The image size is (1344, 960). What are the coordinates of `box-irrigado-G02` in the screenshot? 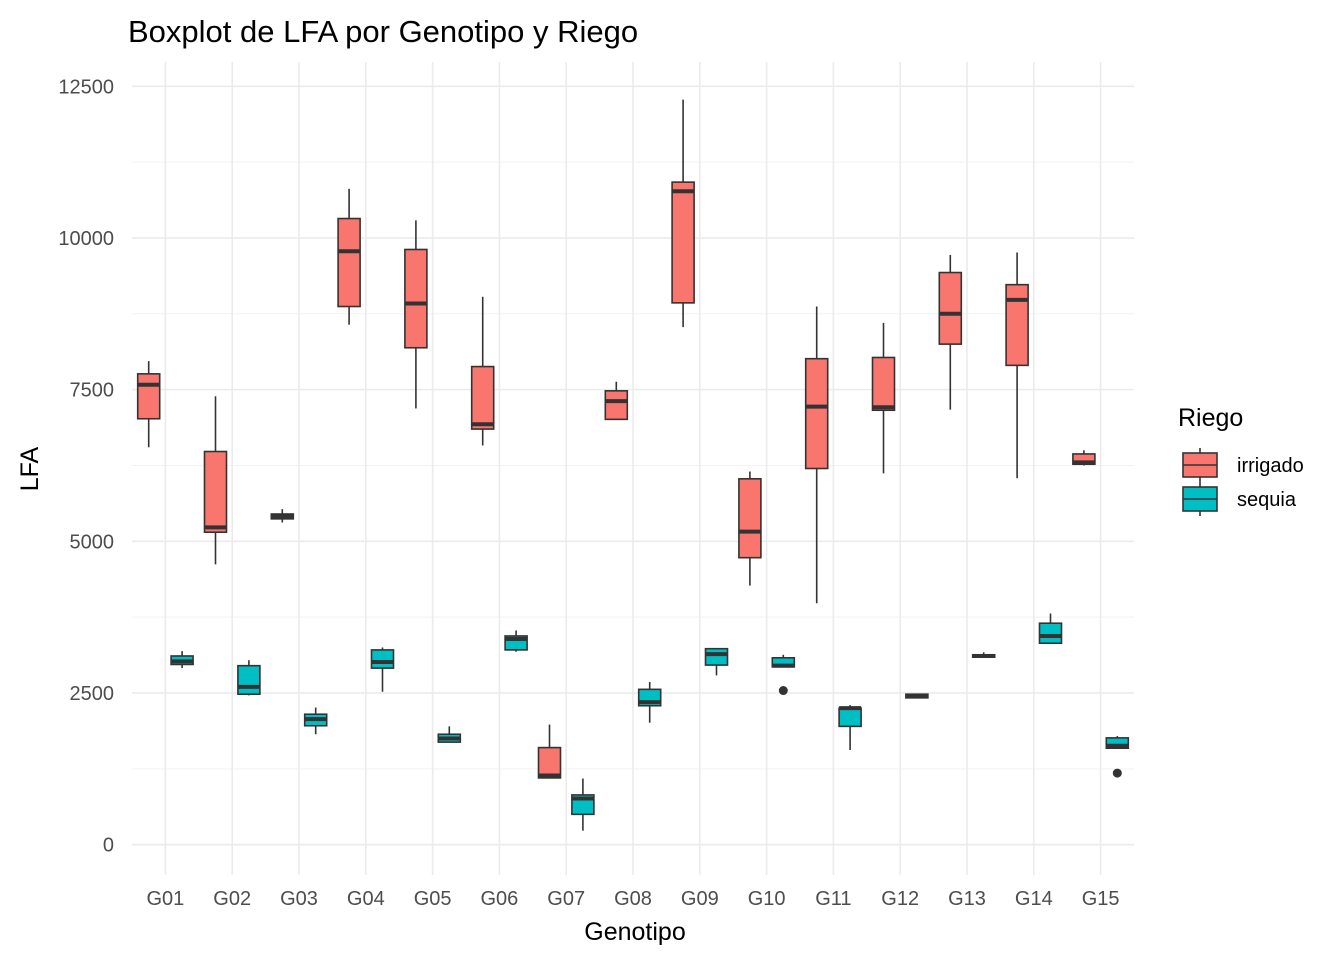 It's located at (215, 480).